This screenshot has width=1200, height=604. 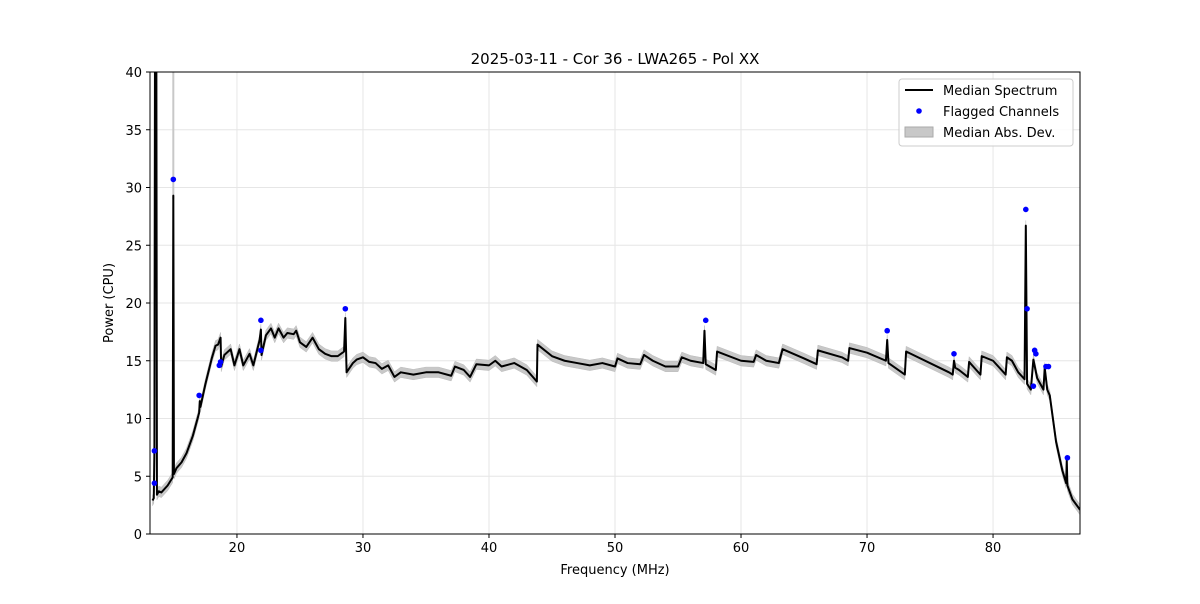 I want to click on x-tick-label: 60, so click(x=741, y=548).